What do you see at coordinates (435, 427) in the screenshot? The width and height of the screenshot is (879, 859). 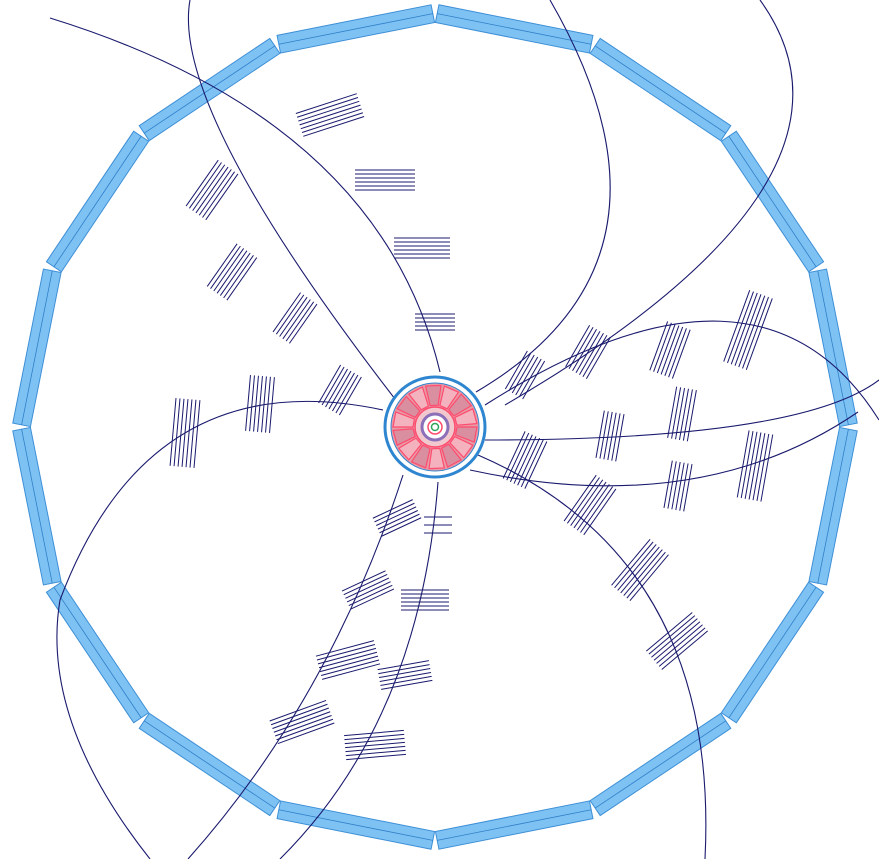 I see `core-vertex-ring` at bounding box center [435, 427].